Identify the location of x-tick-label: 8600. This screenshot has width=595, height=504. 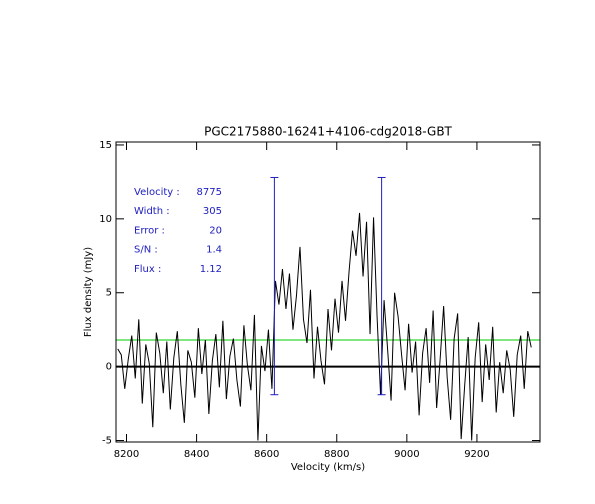
(266, 454).